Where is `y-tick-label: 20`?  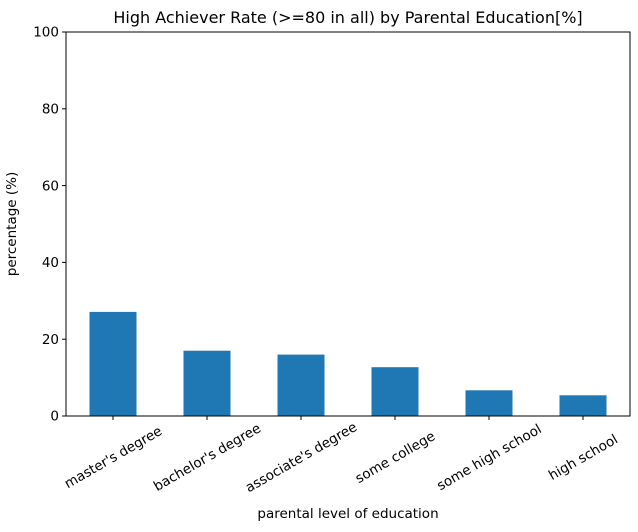 y-tick-label: 20 is located at coordinates (50, 340).